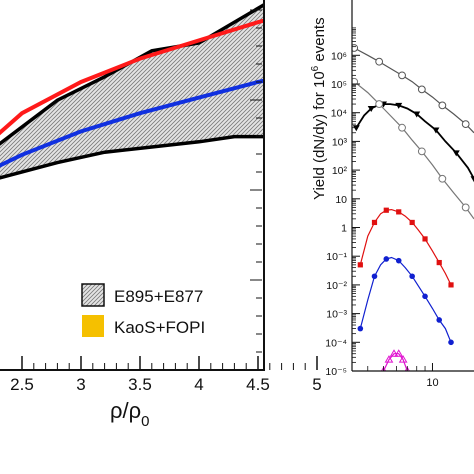  Describe the element at coordinates (143, 310) in the screenshot. I see `density-legend: E895+E877 KaoS+FOPI` at that location.